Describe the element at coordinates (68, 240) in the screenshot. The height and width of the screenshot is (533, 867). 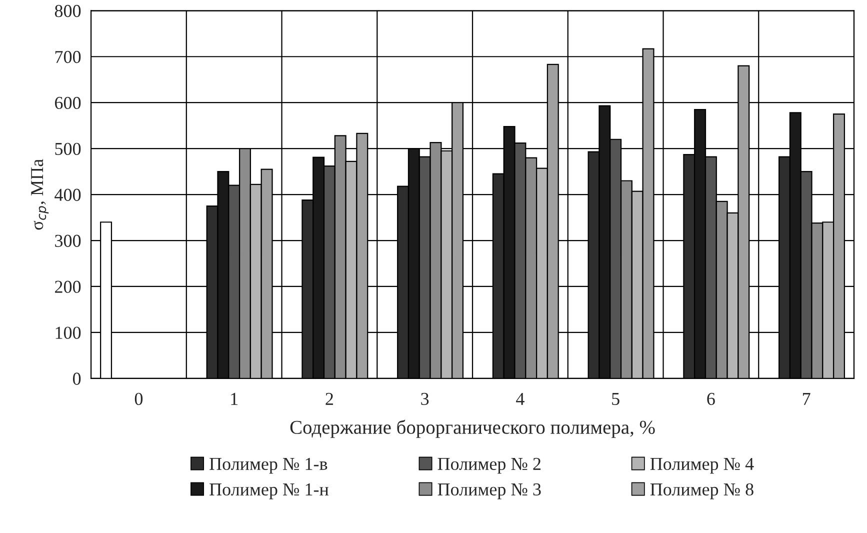
I see `y-tick-label: 300` at that location.